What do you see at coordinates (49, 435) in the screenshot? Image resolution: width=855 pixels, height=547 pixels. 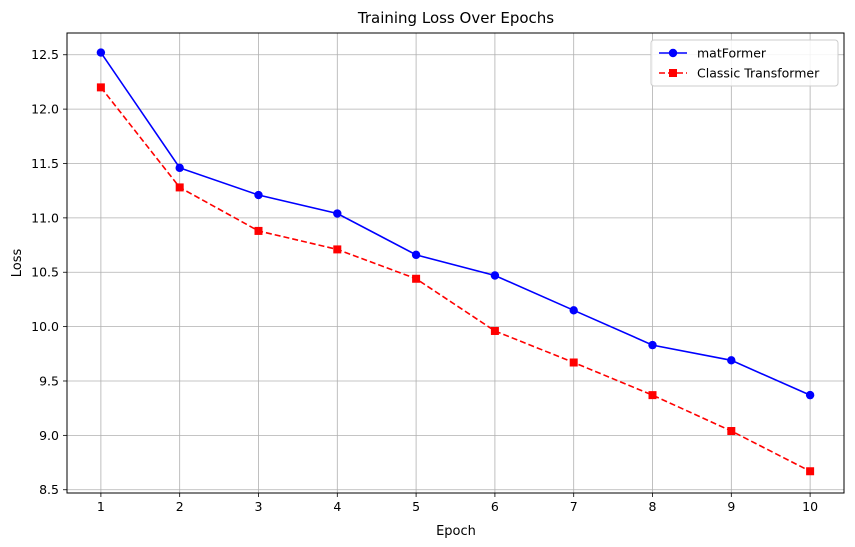 I see `y-tick-label: 9.0` at bounding box center [49, 435].